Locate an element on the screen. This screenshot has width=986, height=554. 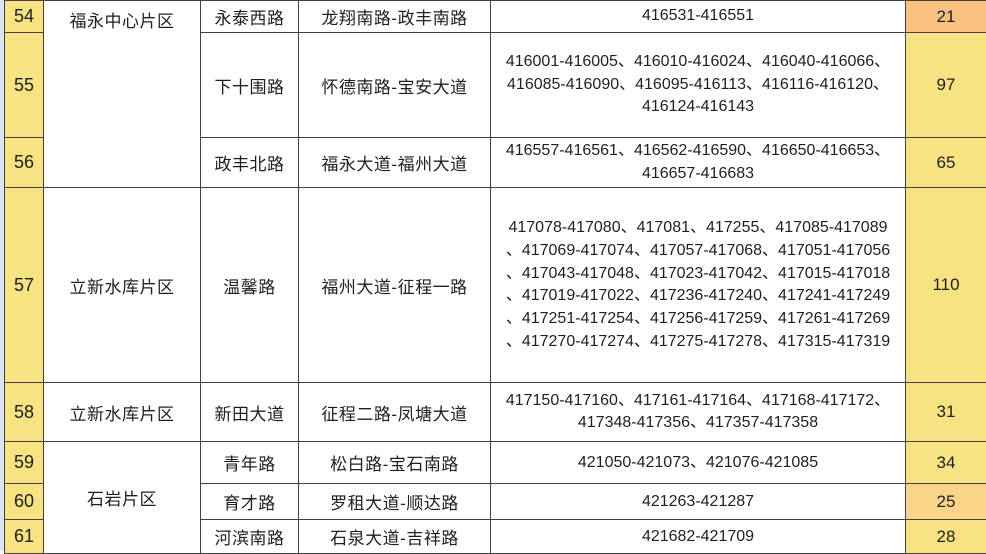
road-cell: 下十围路 is located at coordinates (250, 85).